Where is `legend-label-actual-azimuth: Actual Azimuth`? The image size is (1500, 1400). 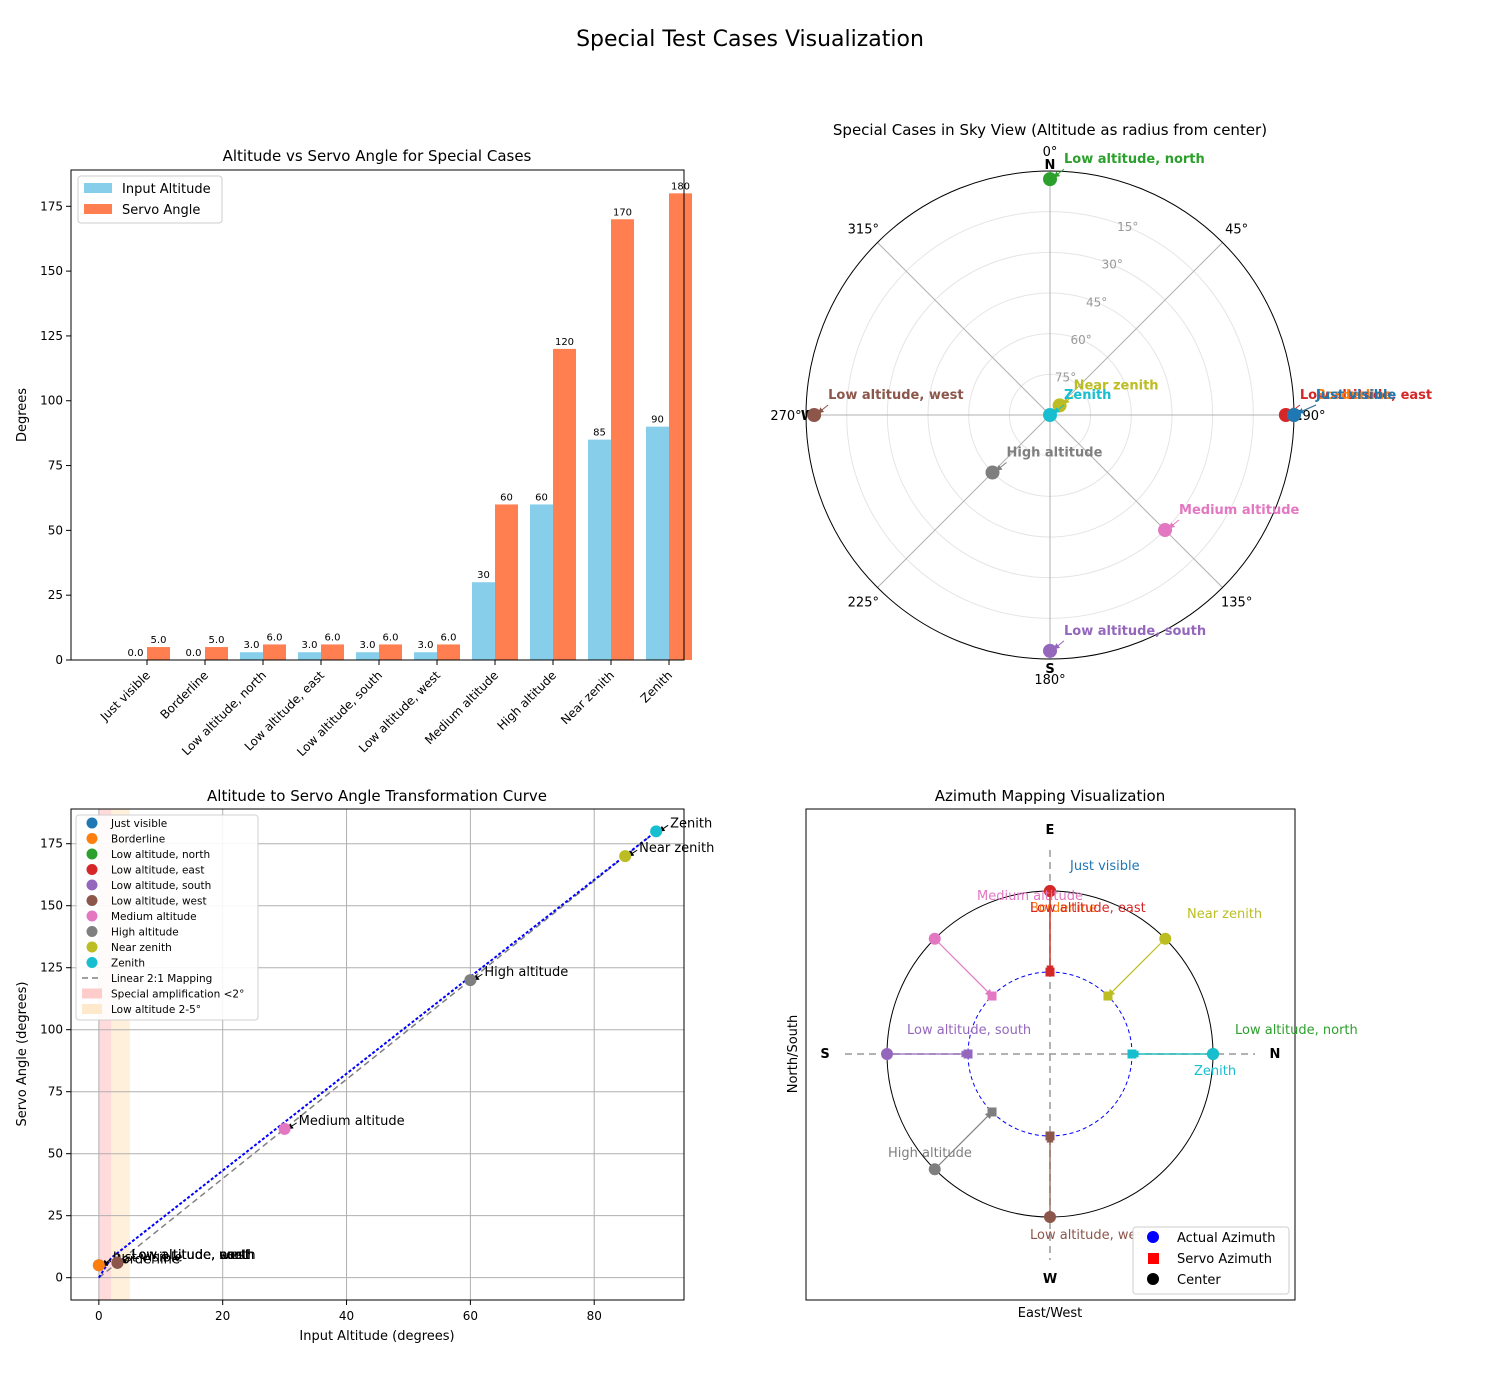 legend-label-actual-azimuth: Actual Azimuth is located at coordinates (1226, 1238).